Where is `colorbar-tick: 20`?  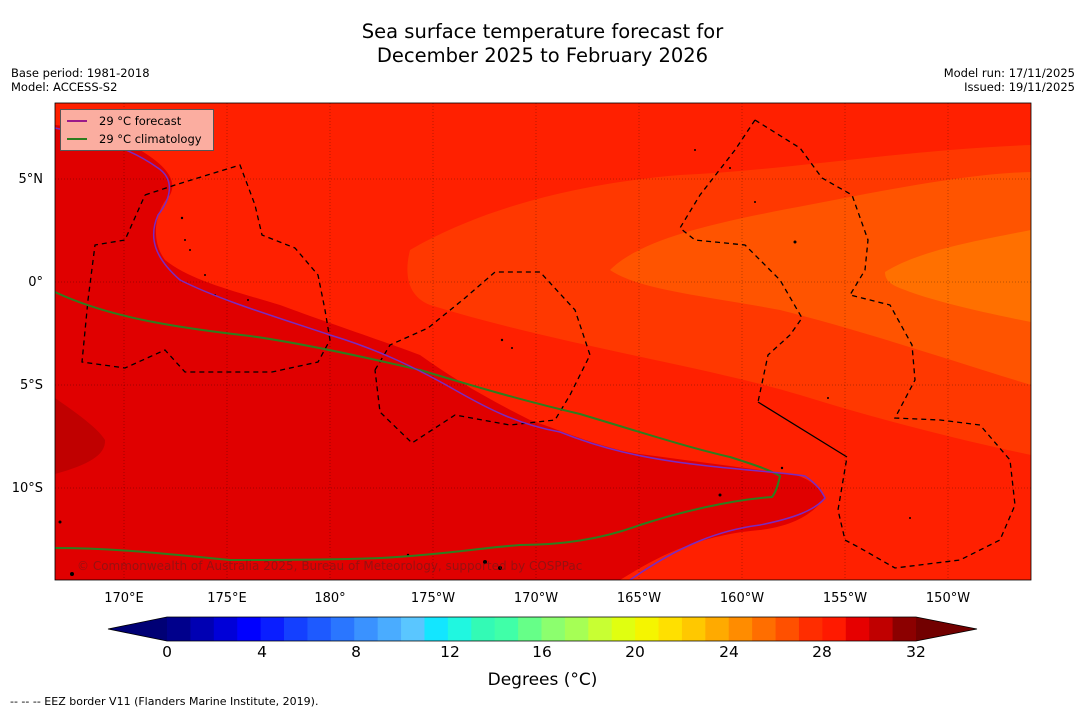
colorbar-tick: 20 is located at coordinates (635, 652).